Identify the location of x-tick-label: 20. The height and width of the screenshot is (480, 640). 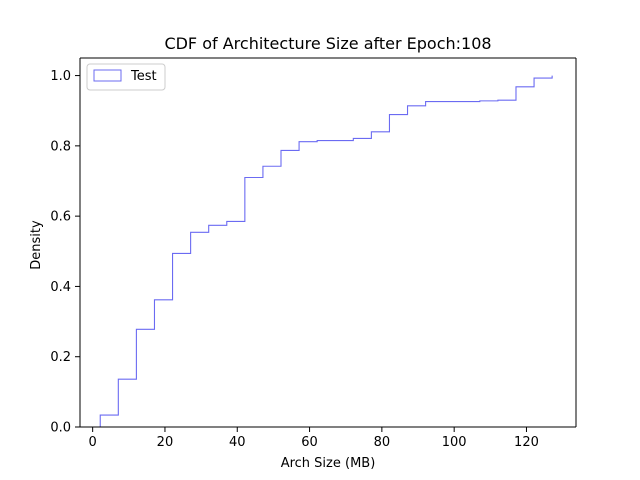
(165, 442).